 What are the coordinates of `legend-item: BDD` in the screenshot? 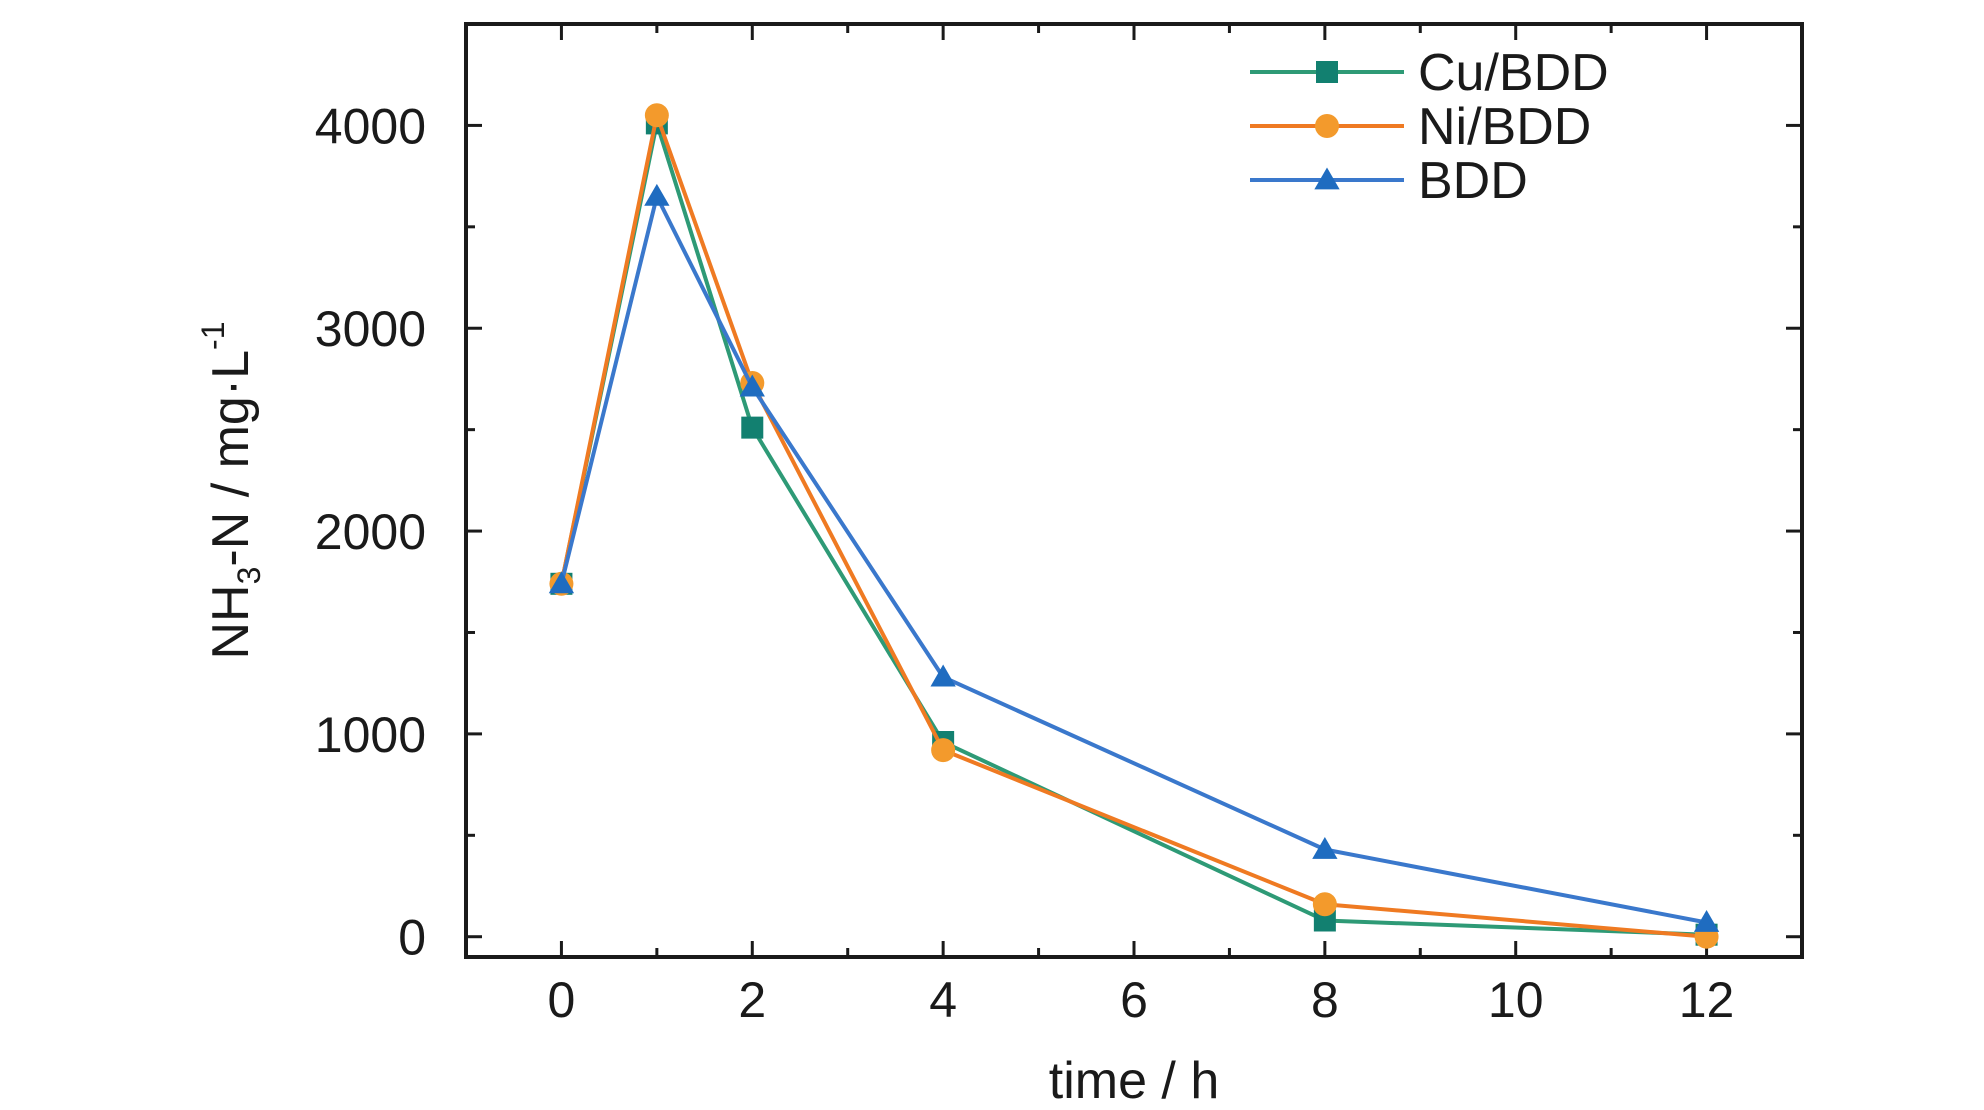 It's located at (1389, 181).